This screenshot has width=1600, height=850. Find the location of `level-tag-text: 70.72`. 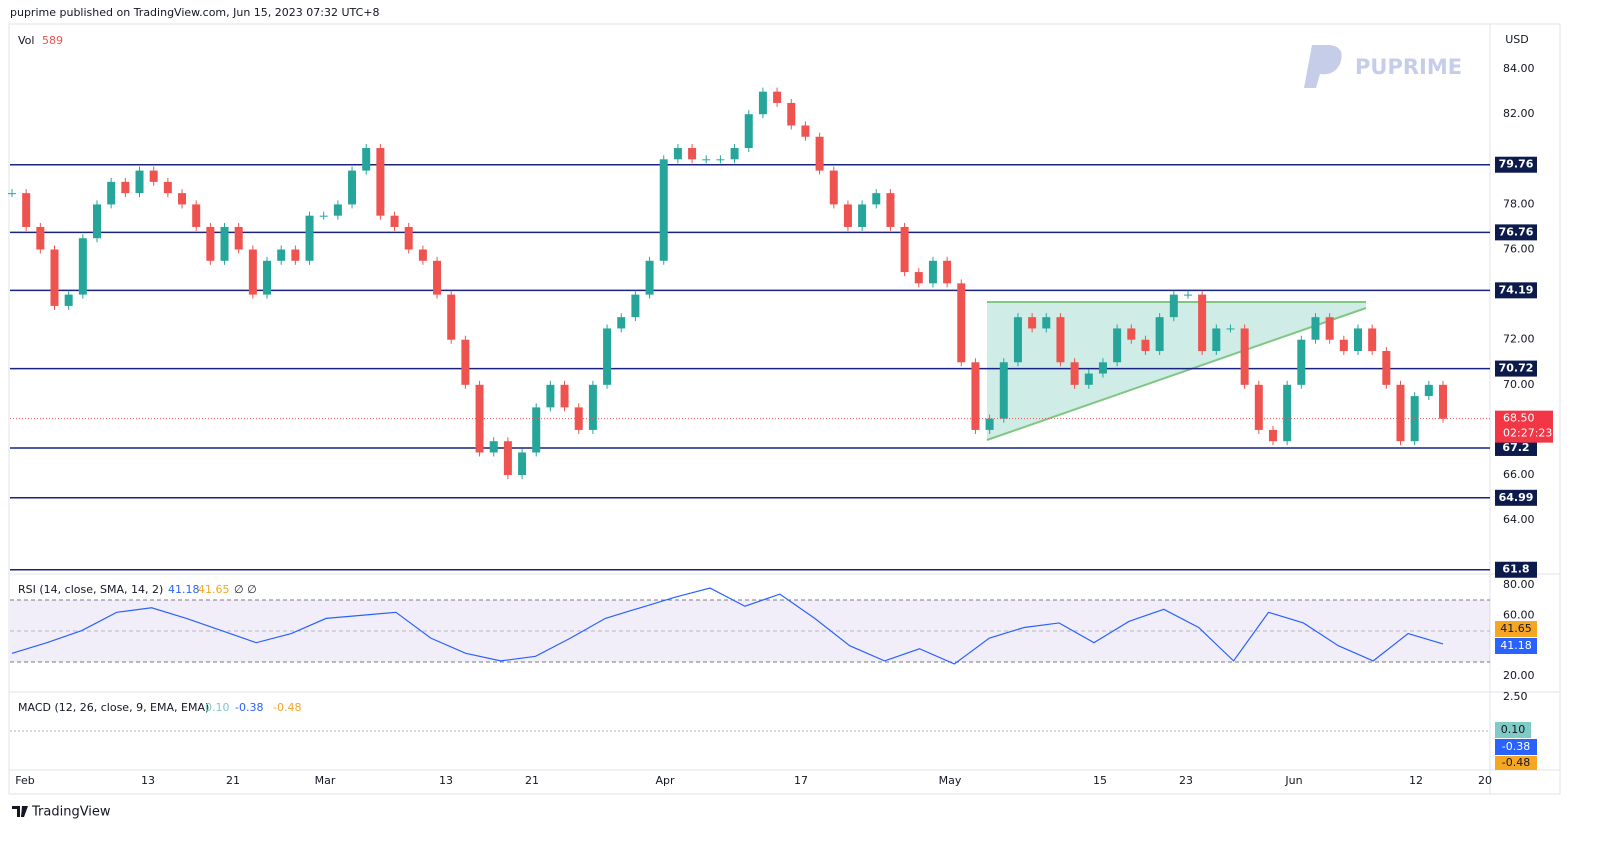

level-tag-text: 70.72 is located at coordinates (1516, 368).